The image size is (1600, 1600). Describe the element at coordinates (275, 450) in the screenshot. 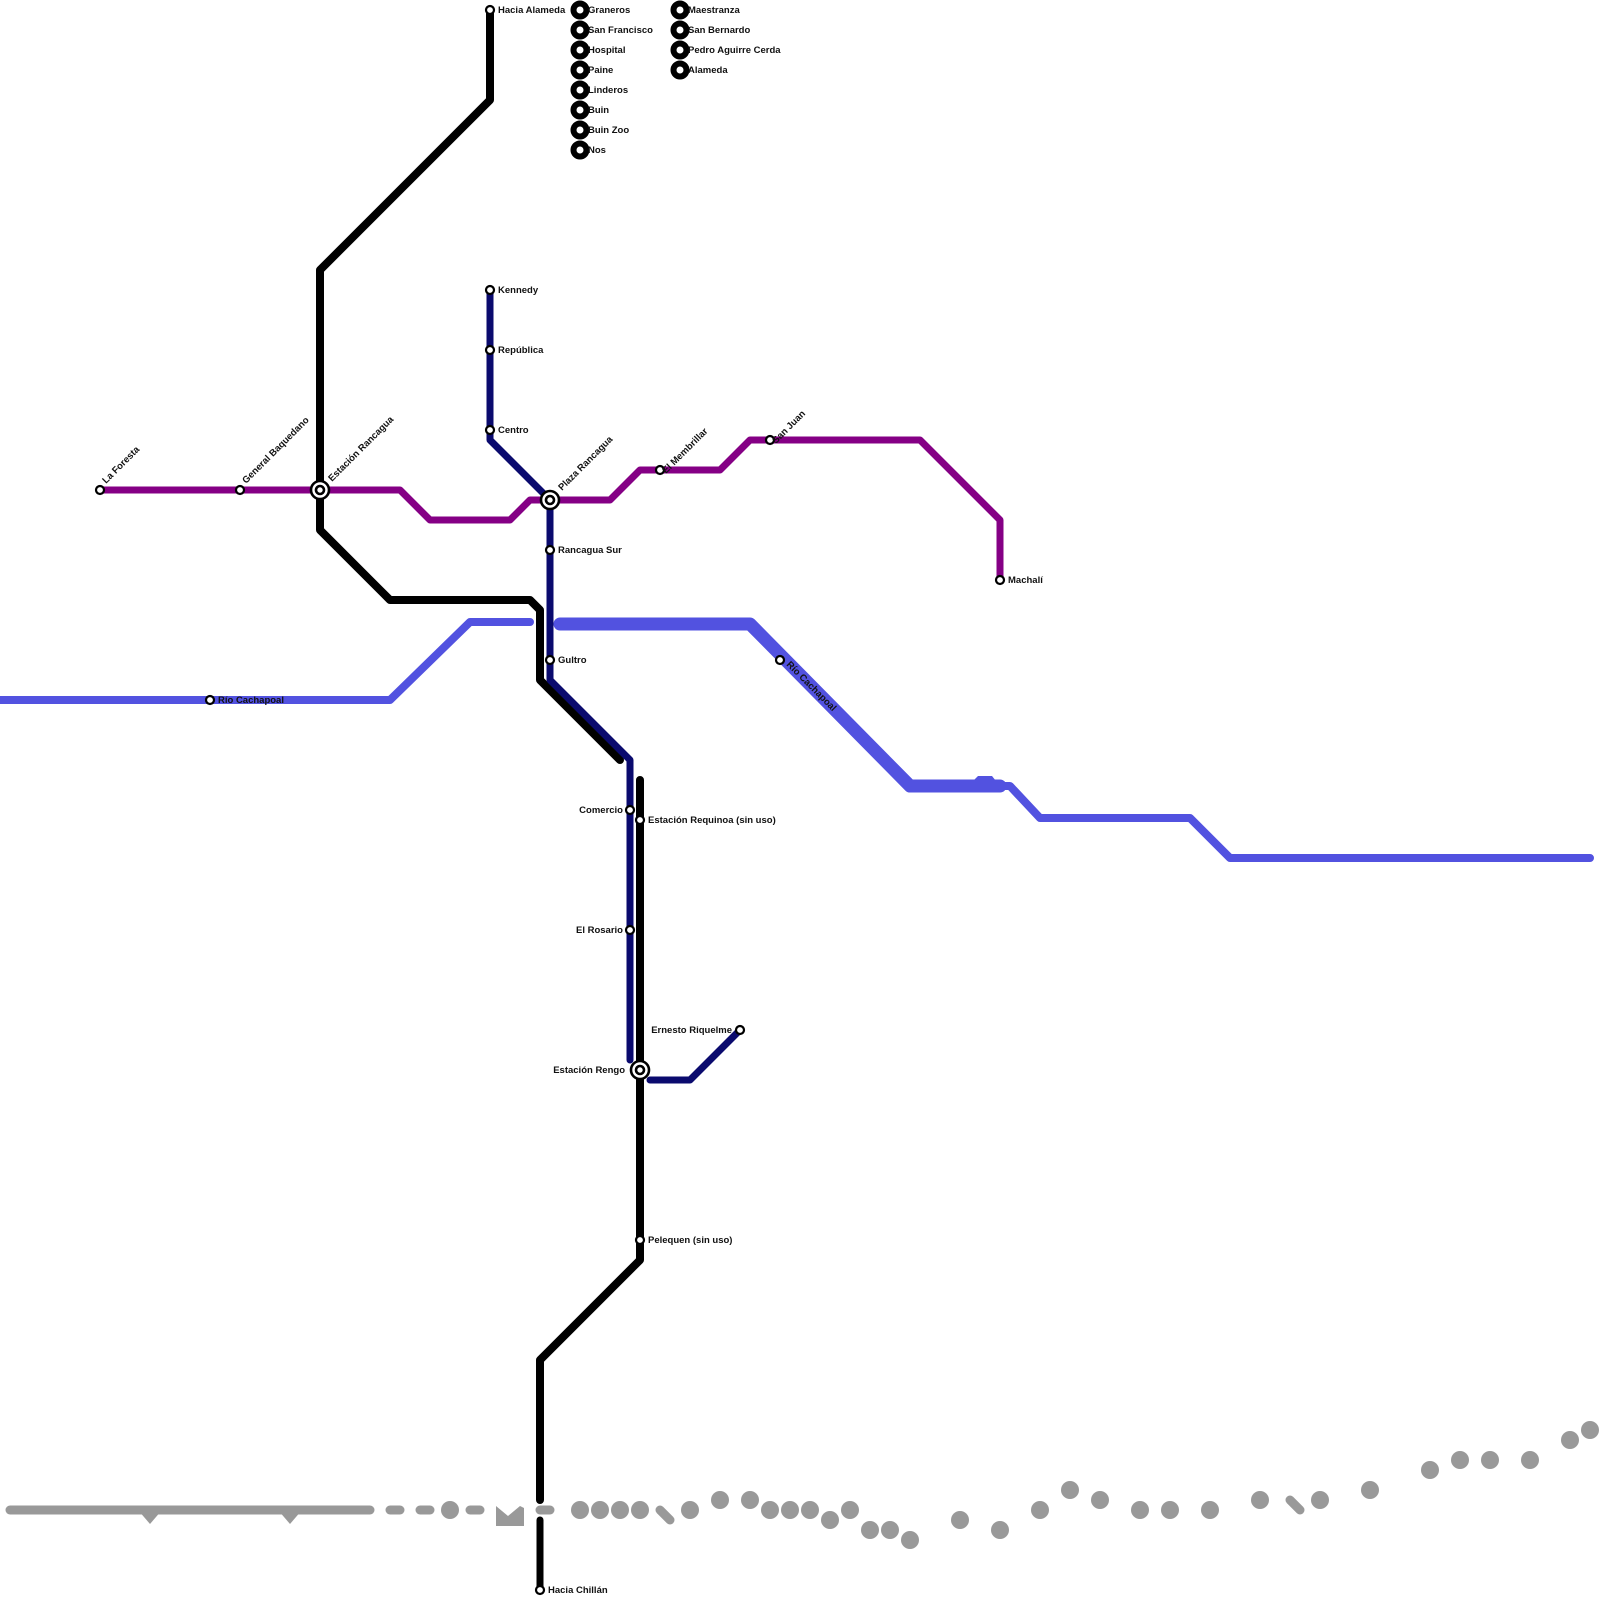

I see `label-general-baquedano: General Baquedano` at that location.